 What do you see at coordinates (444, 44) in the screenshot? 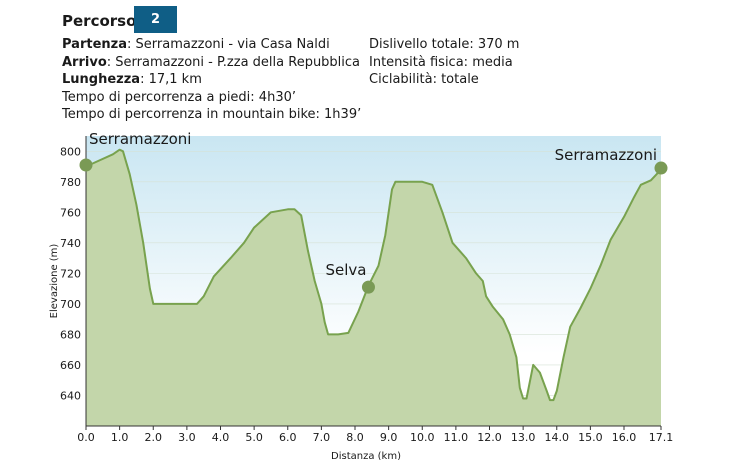
I see `elevation-gain: Dislivello totale: 370 m` at bounding box center [444, 44].